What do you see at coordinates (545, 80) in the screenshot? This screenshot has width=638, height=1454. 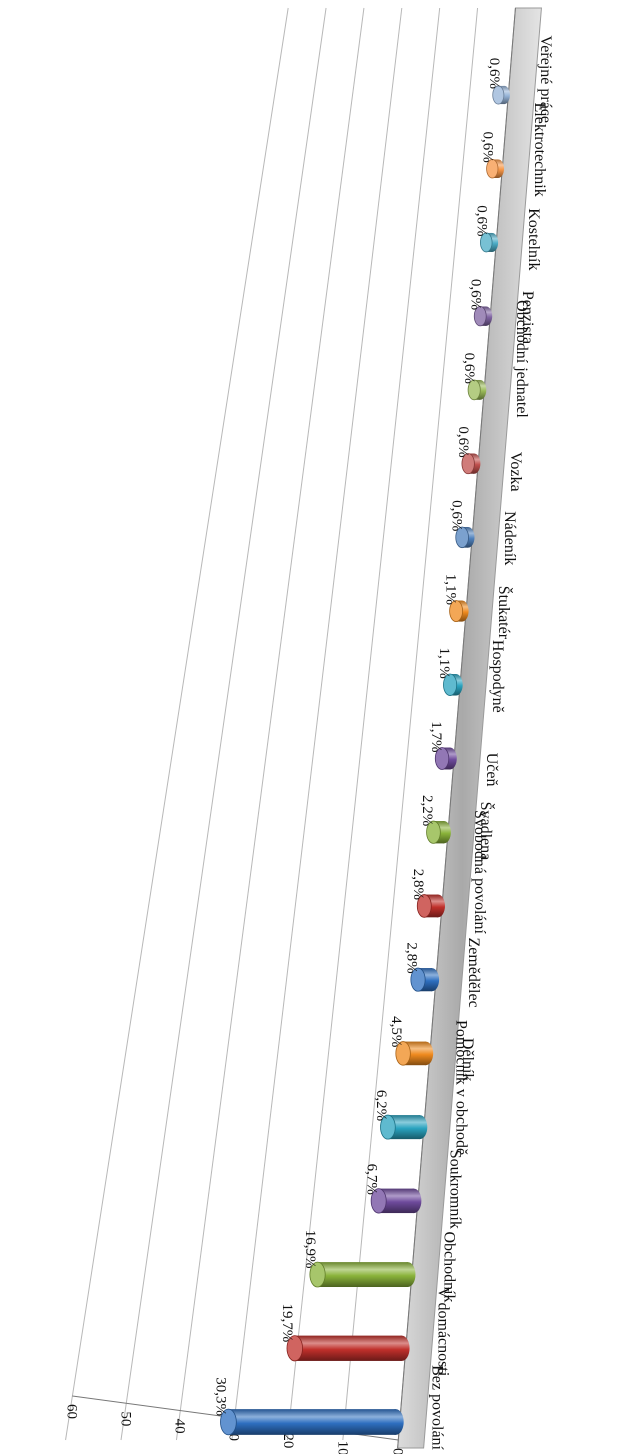 I see `category-label: Veřejné práce` at bounding box center [545, 80].